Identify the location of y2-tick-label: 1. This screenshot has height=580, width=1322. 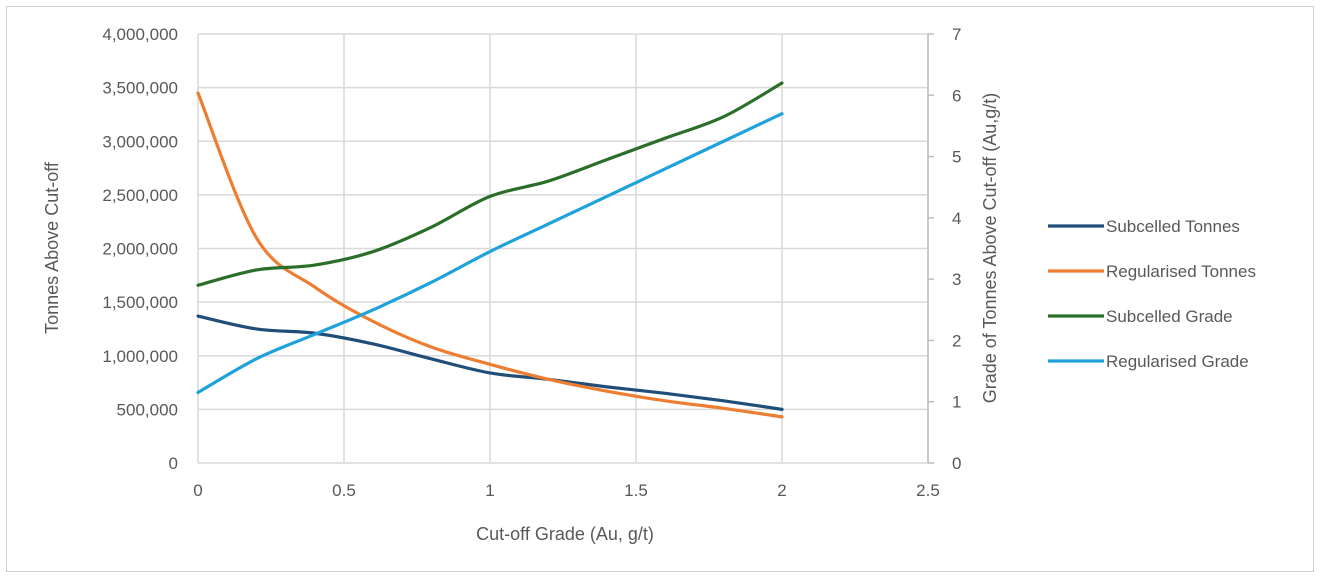
(956, 402).